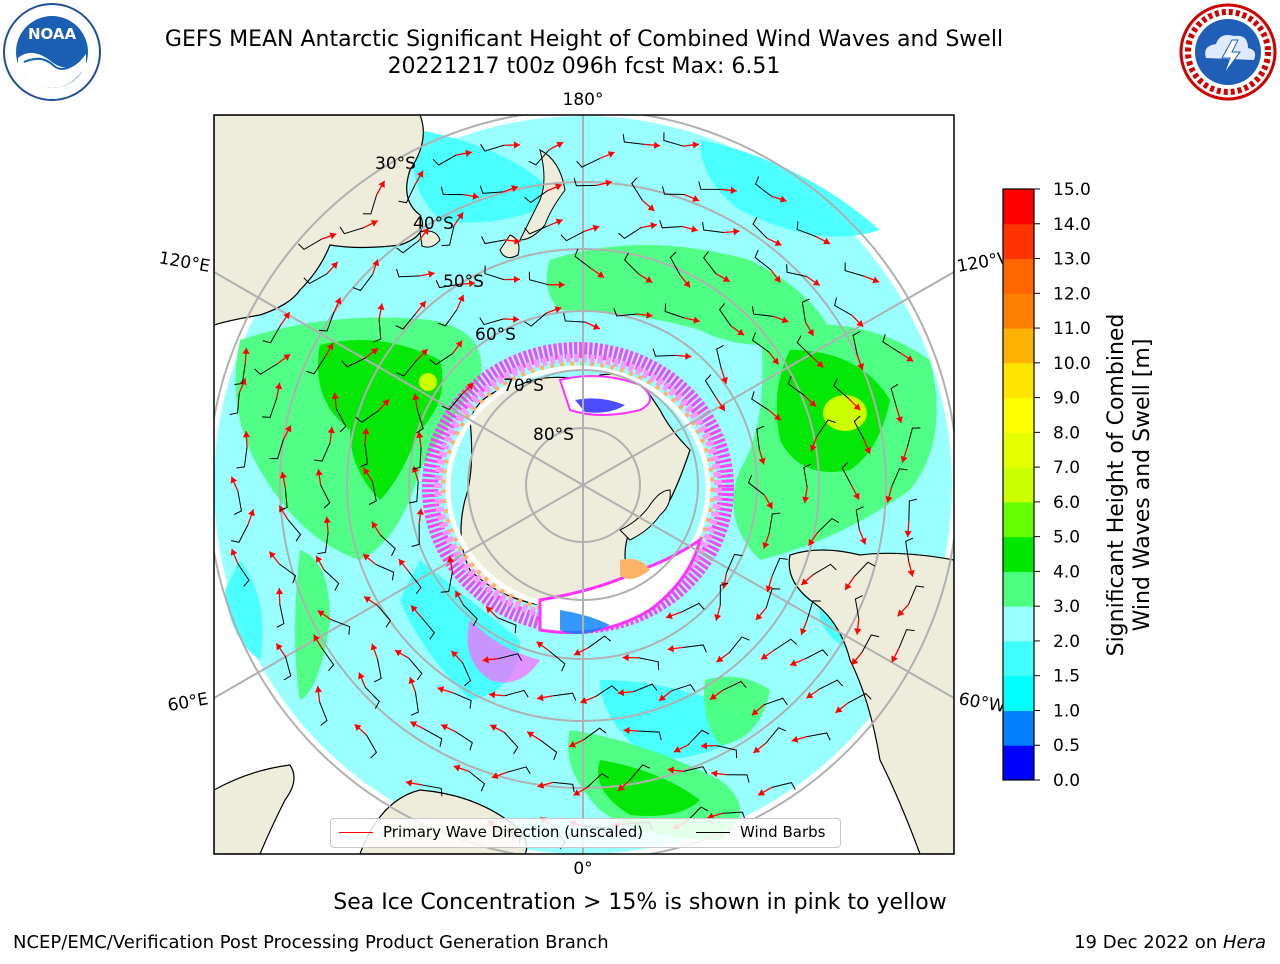 The height and width of the screenshot is (964, 1280). I want to click on colorbar-tick-label: 14.0, so click(1072, 225).